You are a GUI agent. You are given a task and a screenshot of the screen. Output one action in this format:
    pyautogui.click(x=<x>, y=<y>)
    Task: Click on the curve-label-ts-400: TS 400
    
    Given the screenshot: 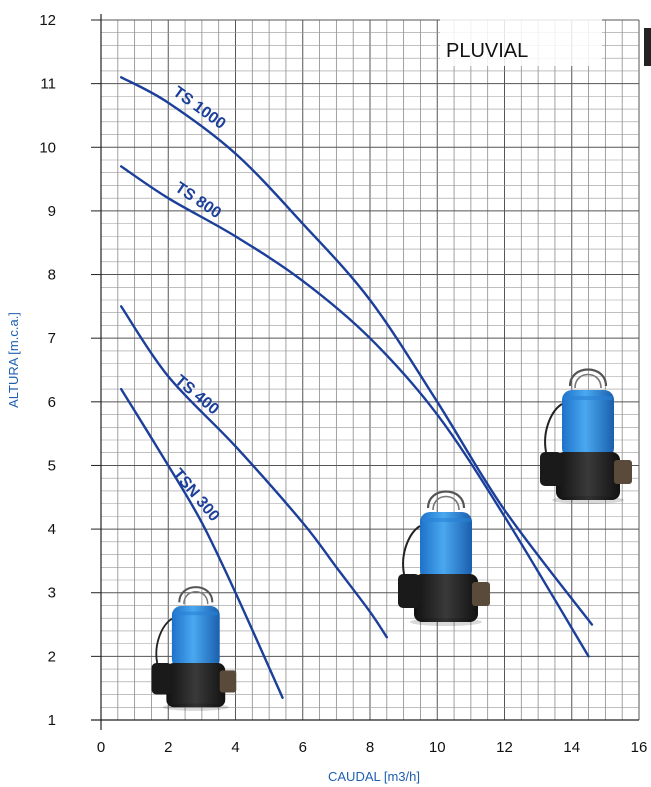 What is the action you would take?
    pyautogui.click(x=196, y=395)
    